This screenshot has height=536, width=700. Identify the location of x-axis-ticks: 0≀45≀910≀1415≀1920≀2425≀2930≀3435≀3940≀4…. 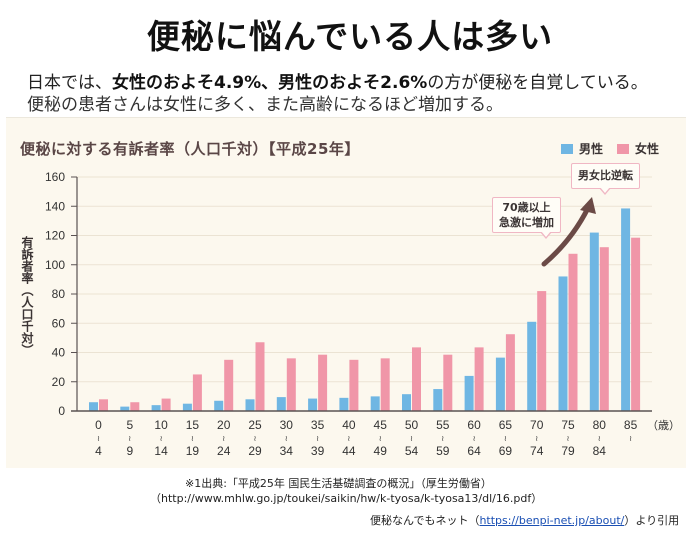
(387, 438).